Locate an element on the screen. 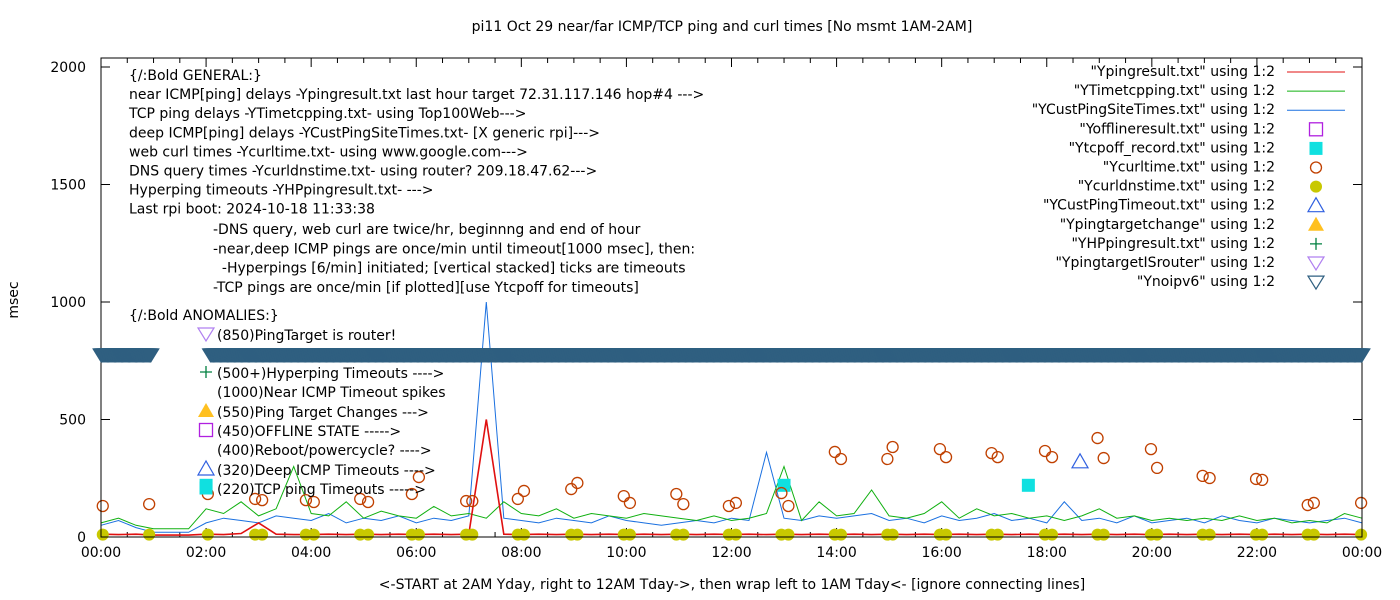 This screenshot has height=600, width=1400. ynoipv6-point is located at coordinates (1362, 355).